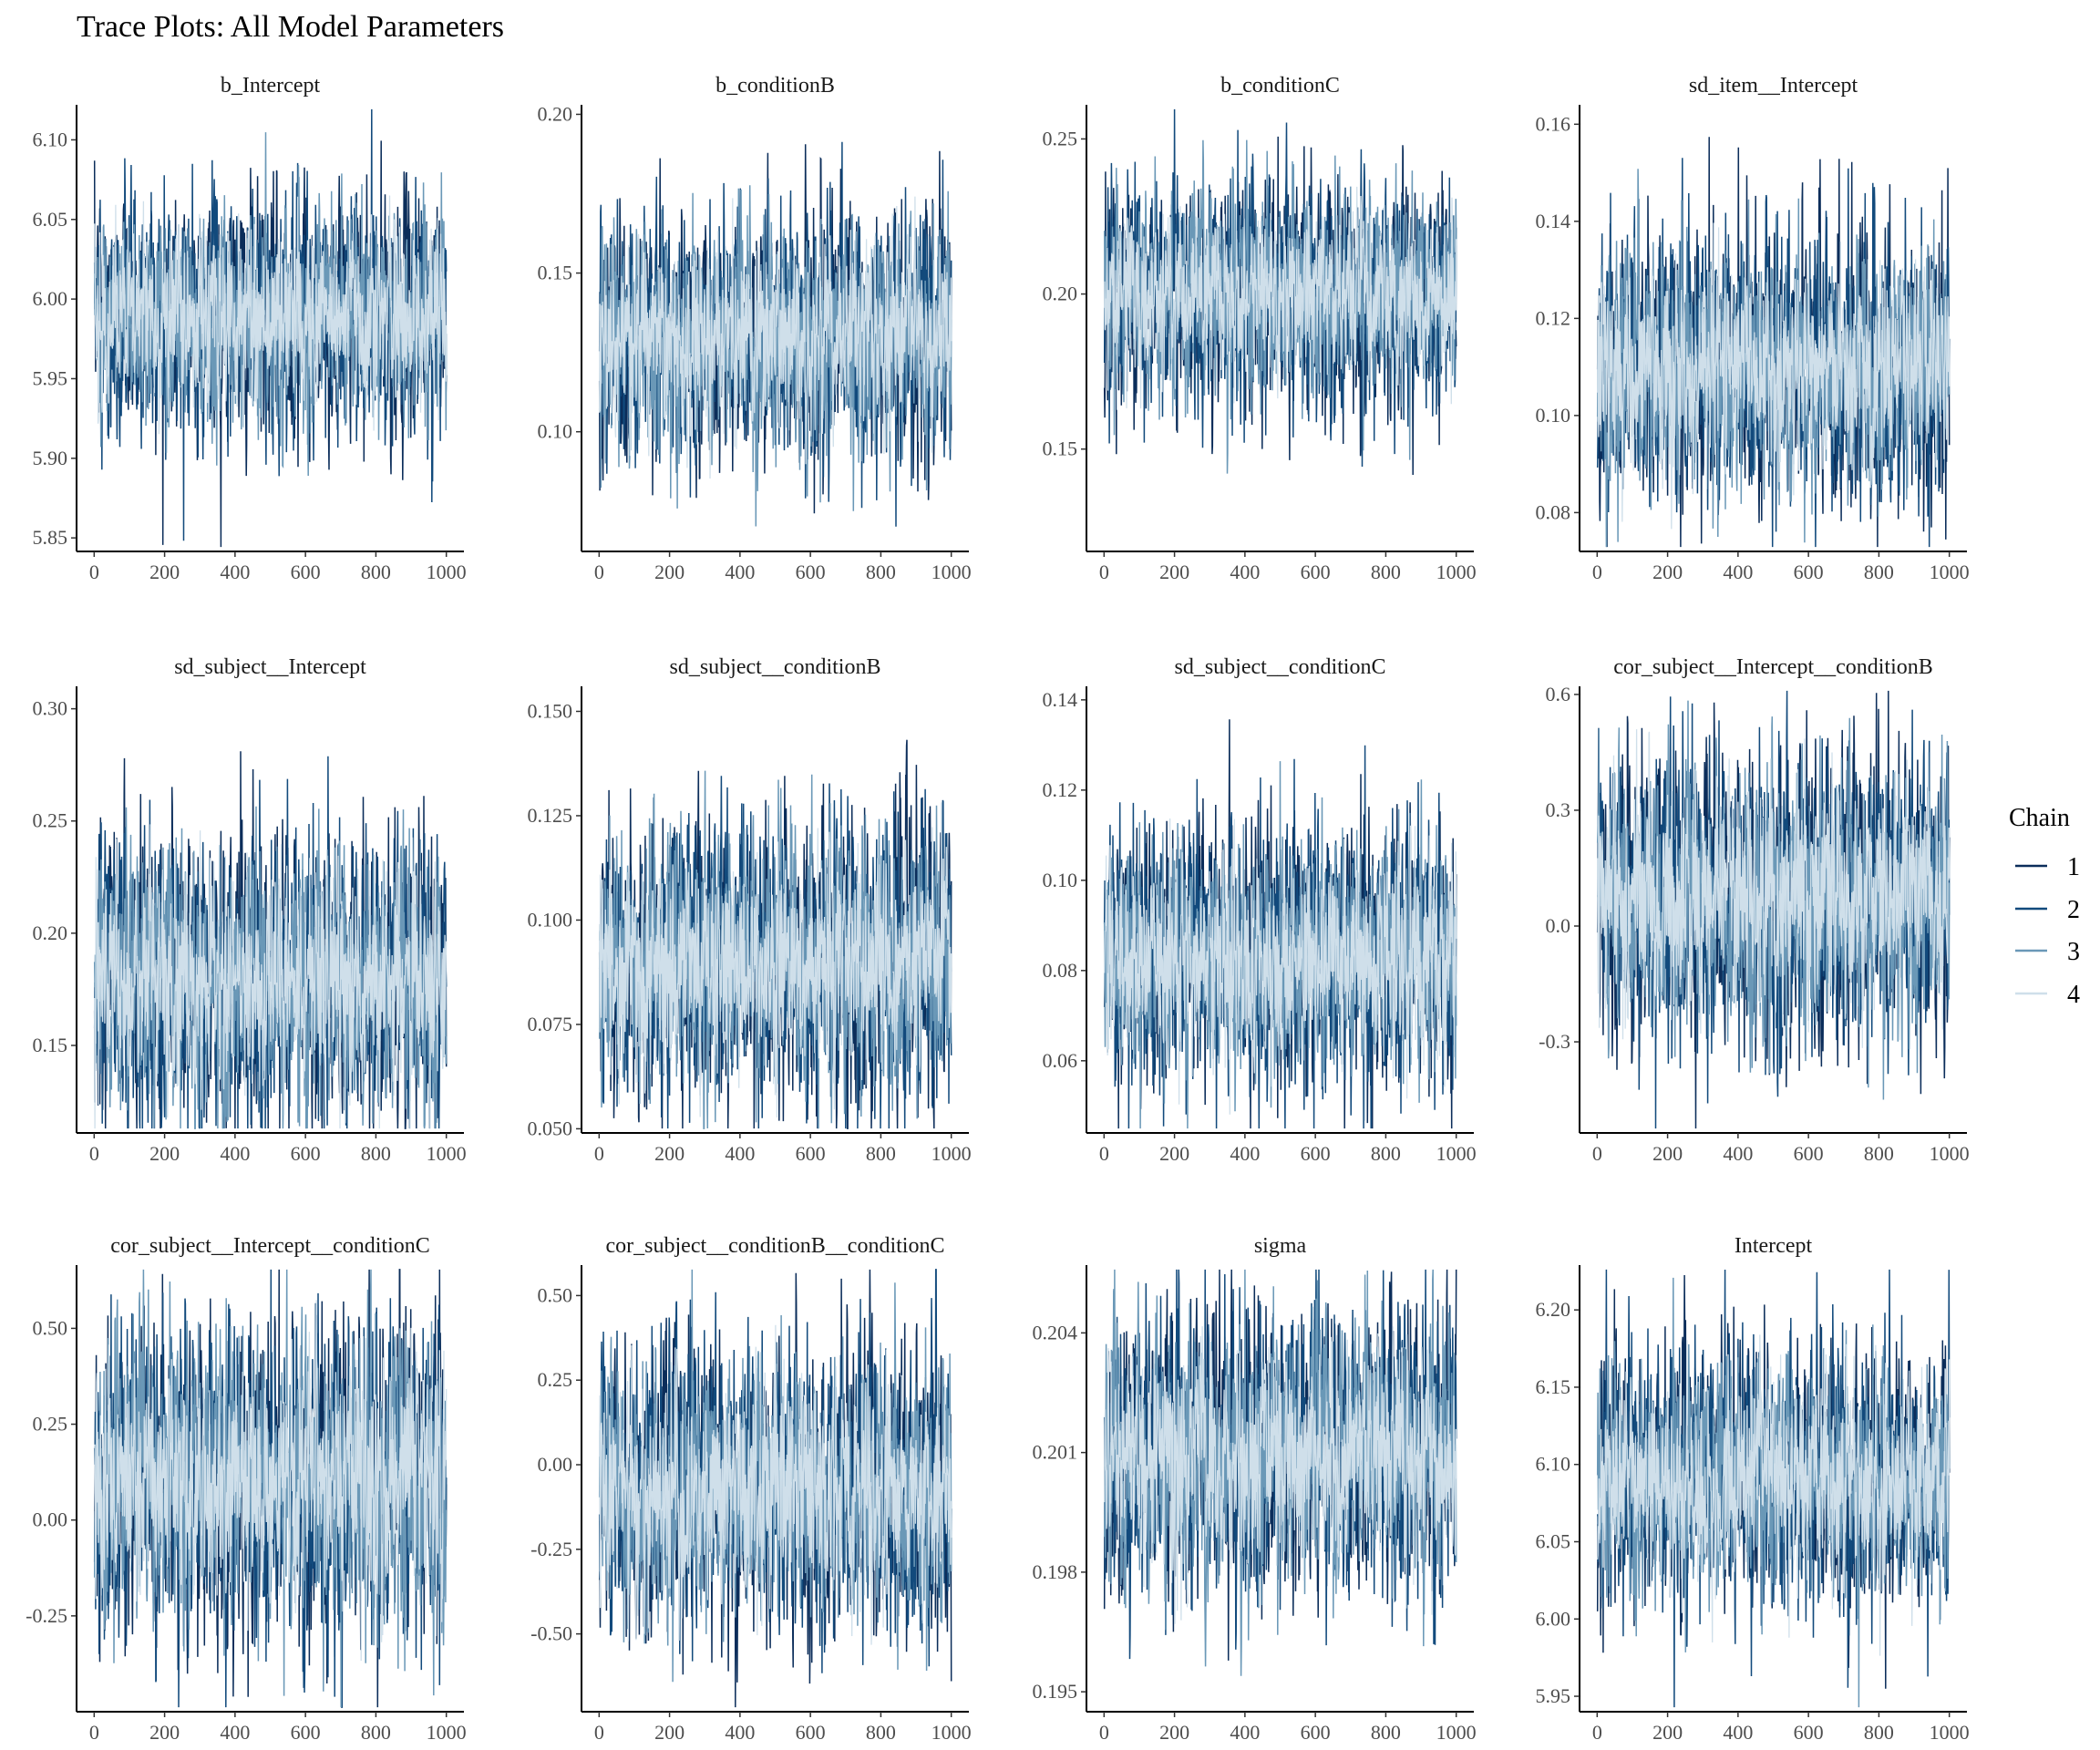  What do you see at coordinates (1280, 86) in the screenshot?
I see `panel-title: b_conditionC` at bounding box center [1280, 86].